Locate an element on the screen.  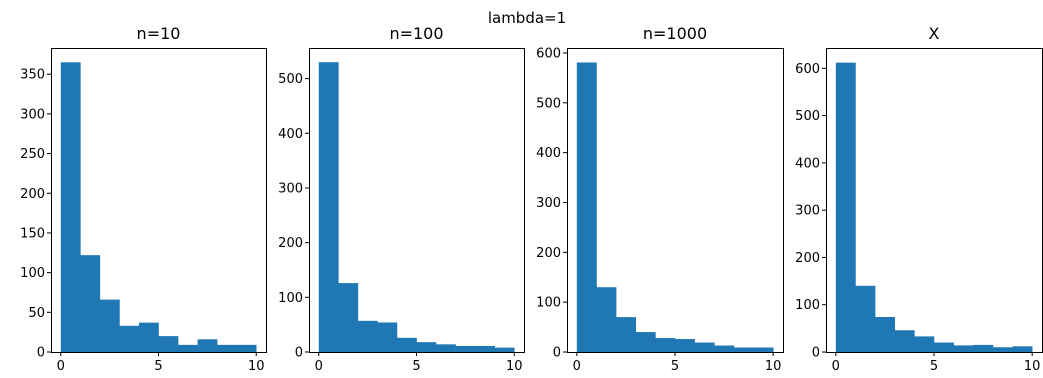
y-tick-label: 250 is located at coordinates (32, 154).